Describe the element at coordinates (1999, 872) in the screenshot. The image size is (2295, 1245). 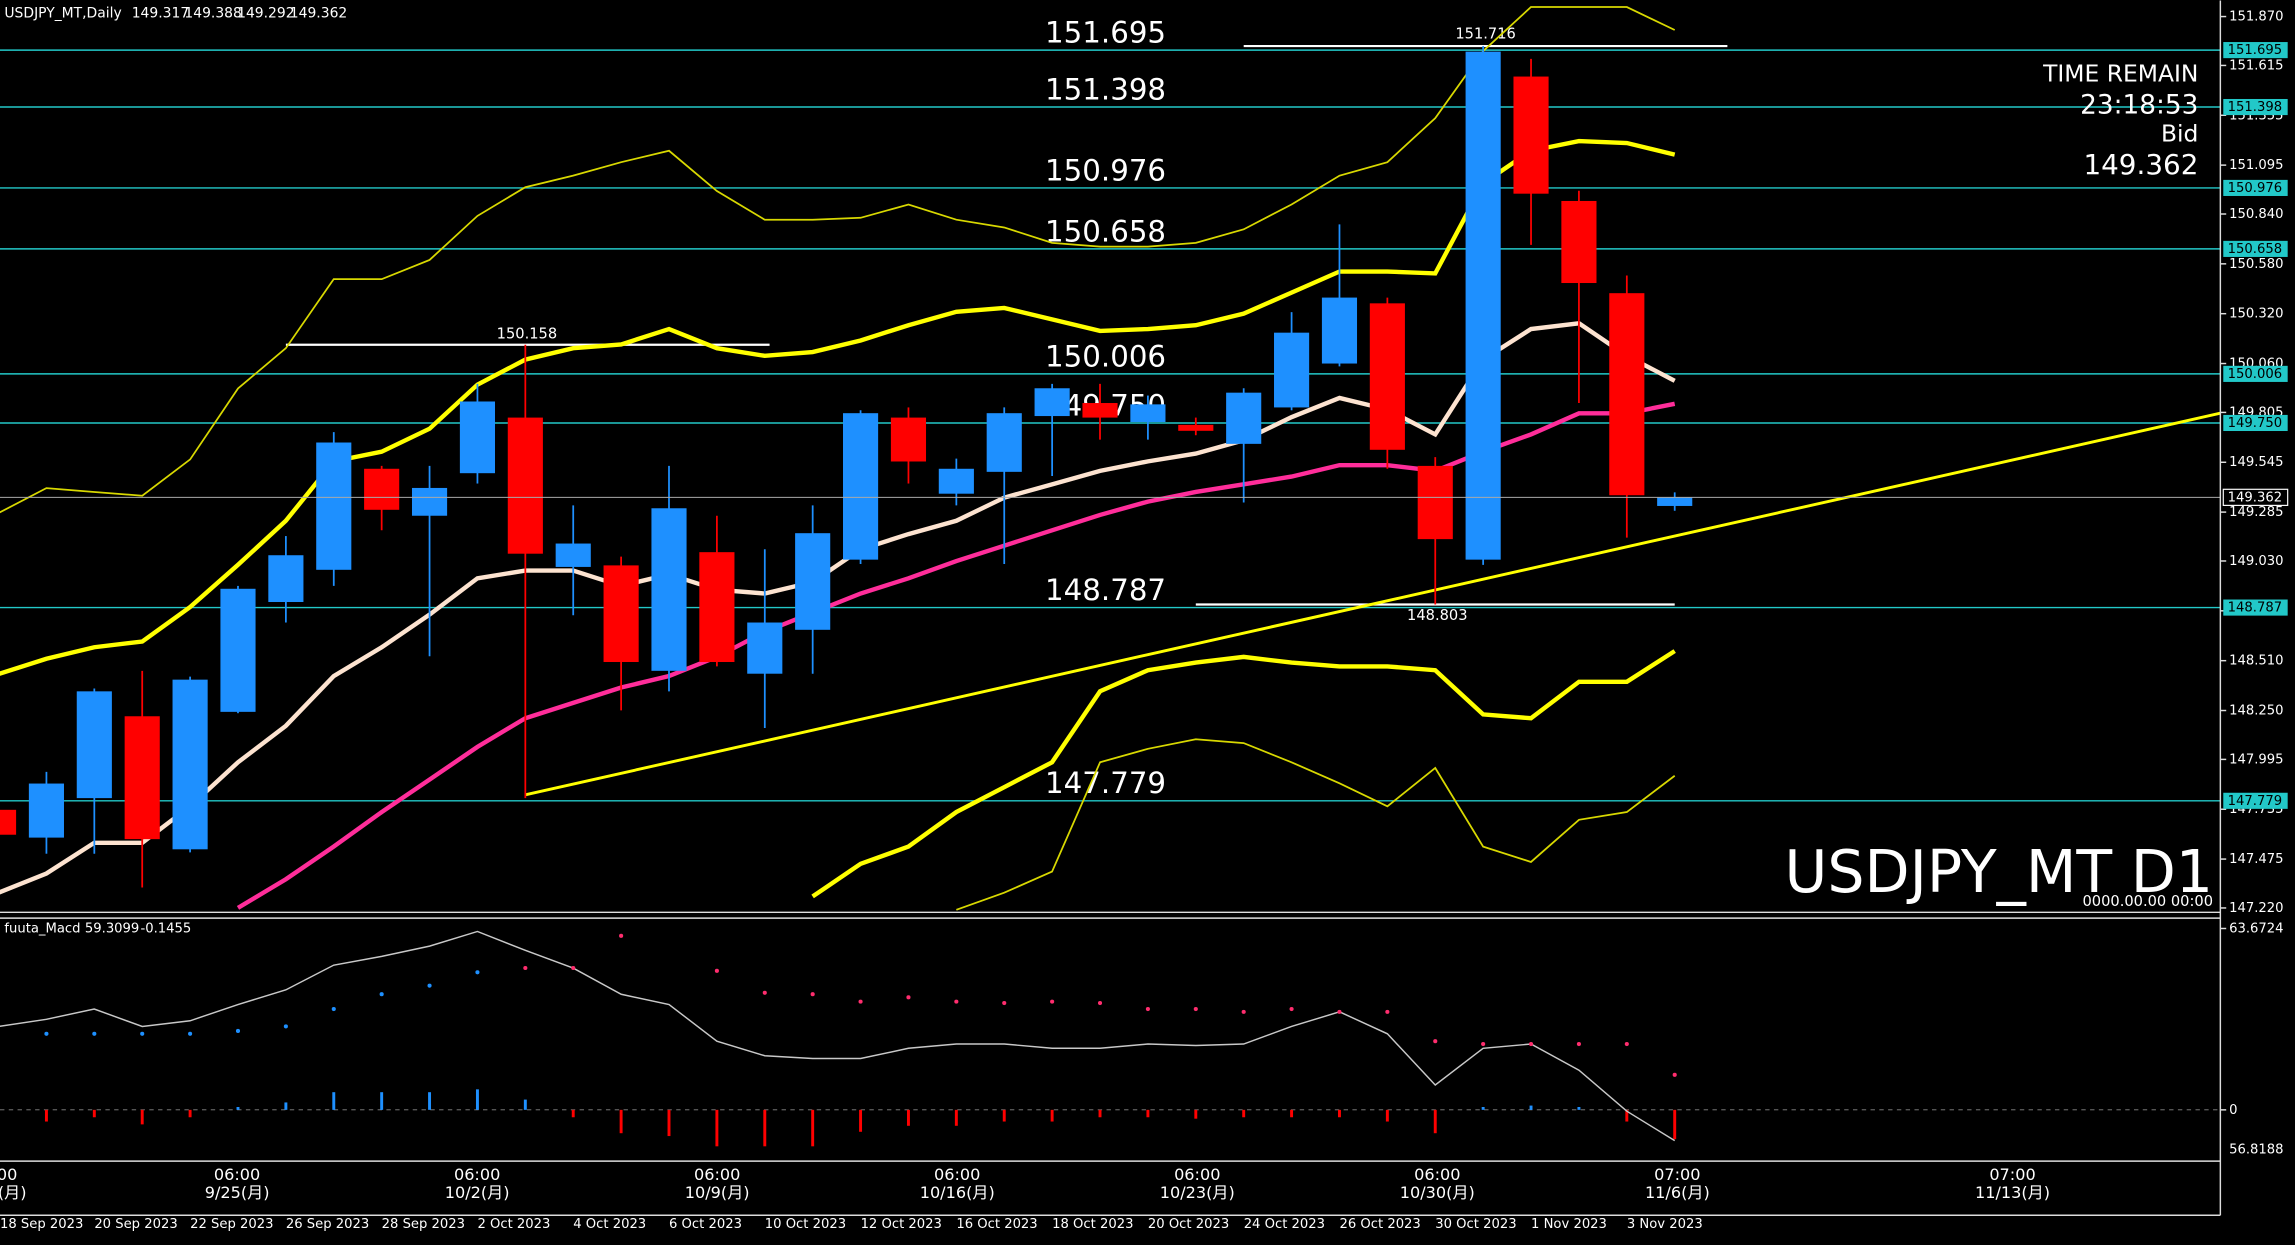
I see `watermark: USDJPY_MT D1` at that location.